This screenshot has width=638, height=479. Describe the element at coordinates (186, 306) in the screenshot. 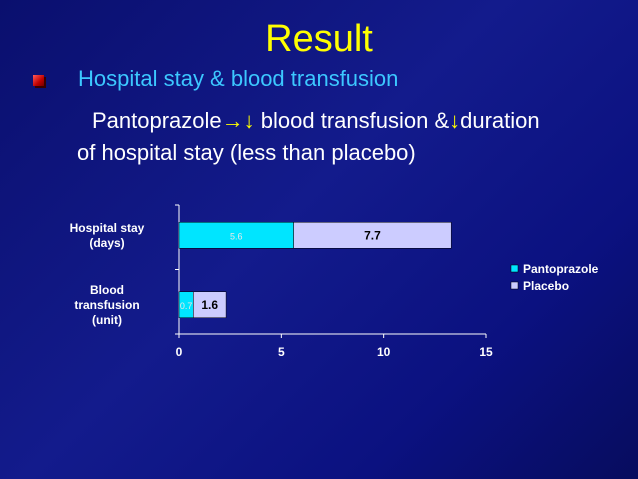

I see `bar-value-label: 0.7` at that location.